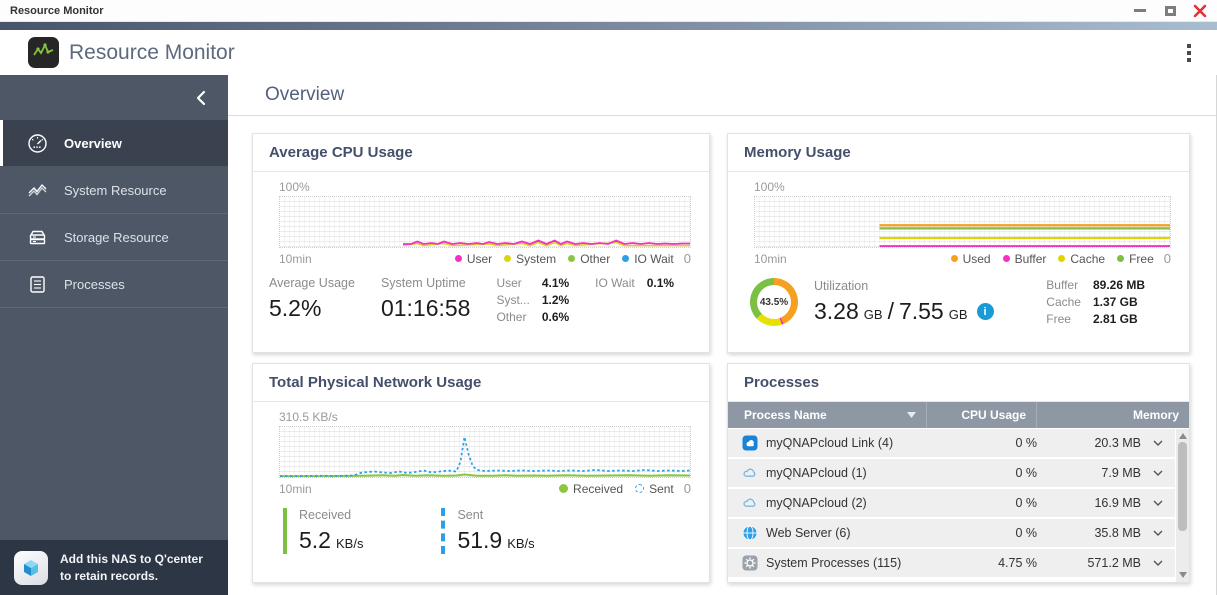 The width and height of the screenshot is (1217, 595). I want to click on used-dot-icon, so click(954, 258).